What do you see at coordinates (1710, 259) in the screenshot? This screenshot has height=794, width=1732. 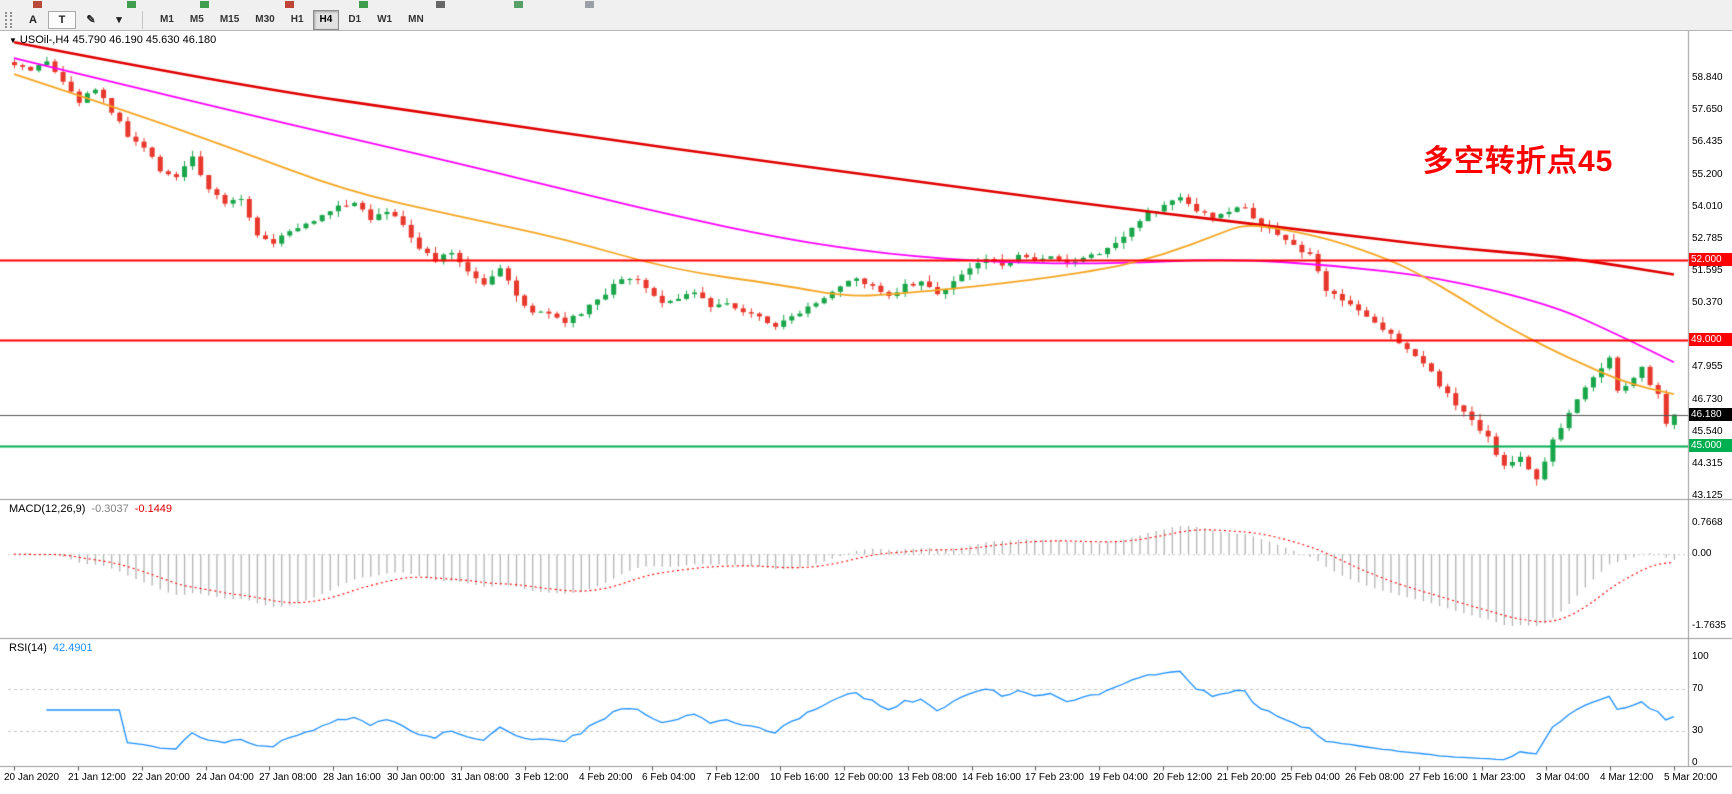 I see `price-badge-52.000: 52.000` at bounding box center [1710, 259].